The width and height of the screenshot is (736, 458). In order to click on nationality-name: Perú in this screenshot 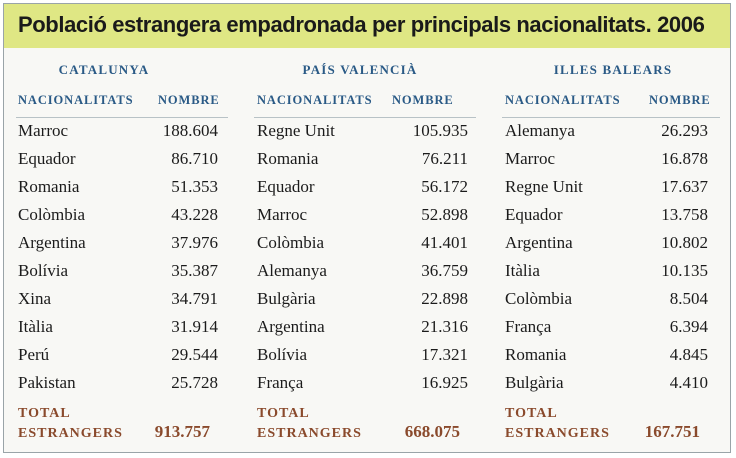, I will do `click(34, 354)`.